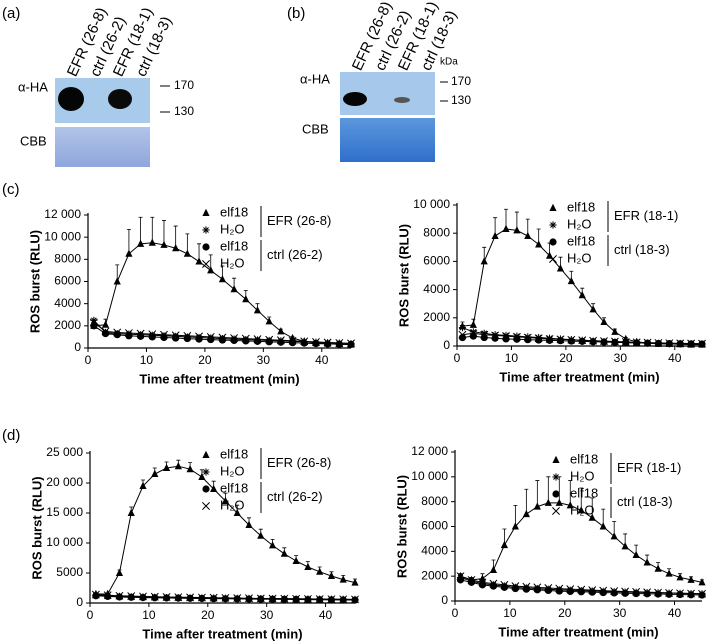 The height and width of the screenshot is (643, 709). What do you see at coordinates (11, 189) in the screenshot?
I see `panel-label: (c)` at bounding box center [11, 189].